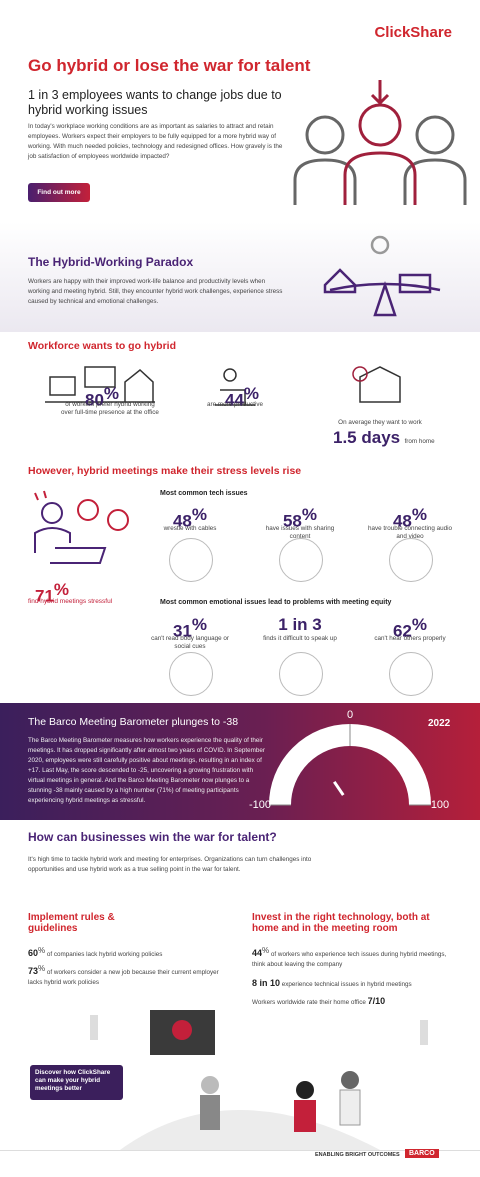 The width and height of the screenshot is (480, 1177). What do you see at coordinates (260, 805) in the screenshot?
I see `gauge-tick-label: -100` at bounding box center [260, 805].